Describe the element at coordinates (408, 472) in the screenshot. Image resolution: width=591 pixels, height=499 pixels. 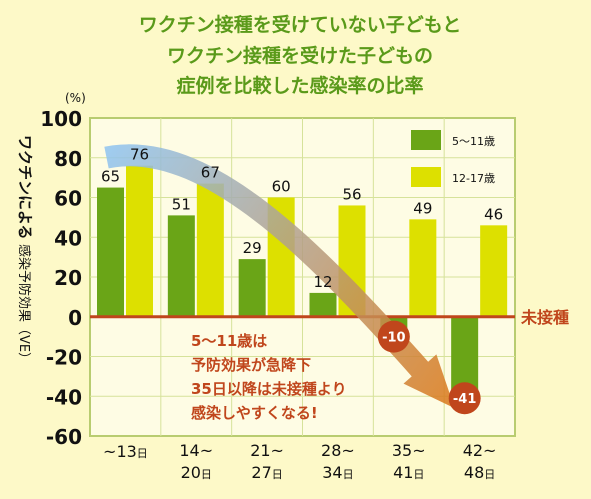
I see `x-tick-label-4-line-2: 41日` at that location.